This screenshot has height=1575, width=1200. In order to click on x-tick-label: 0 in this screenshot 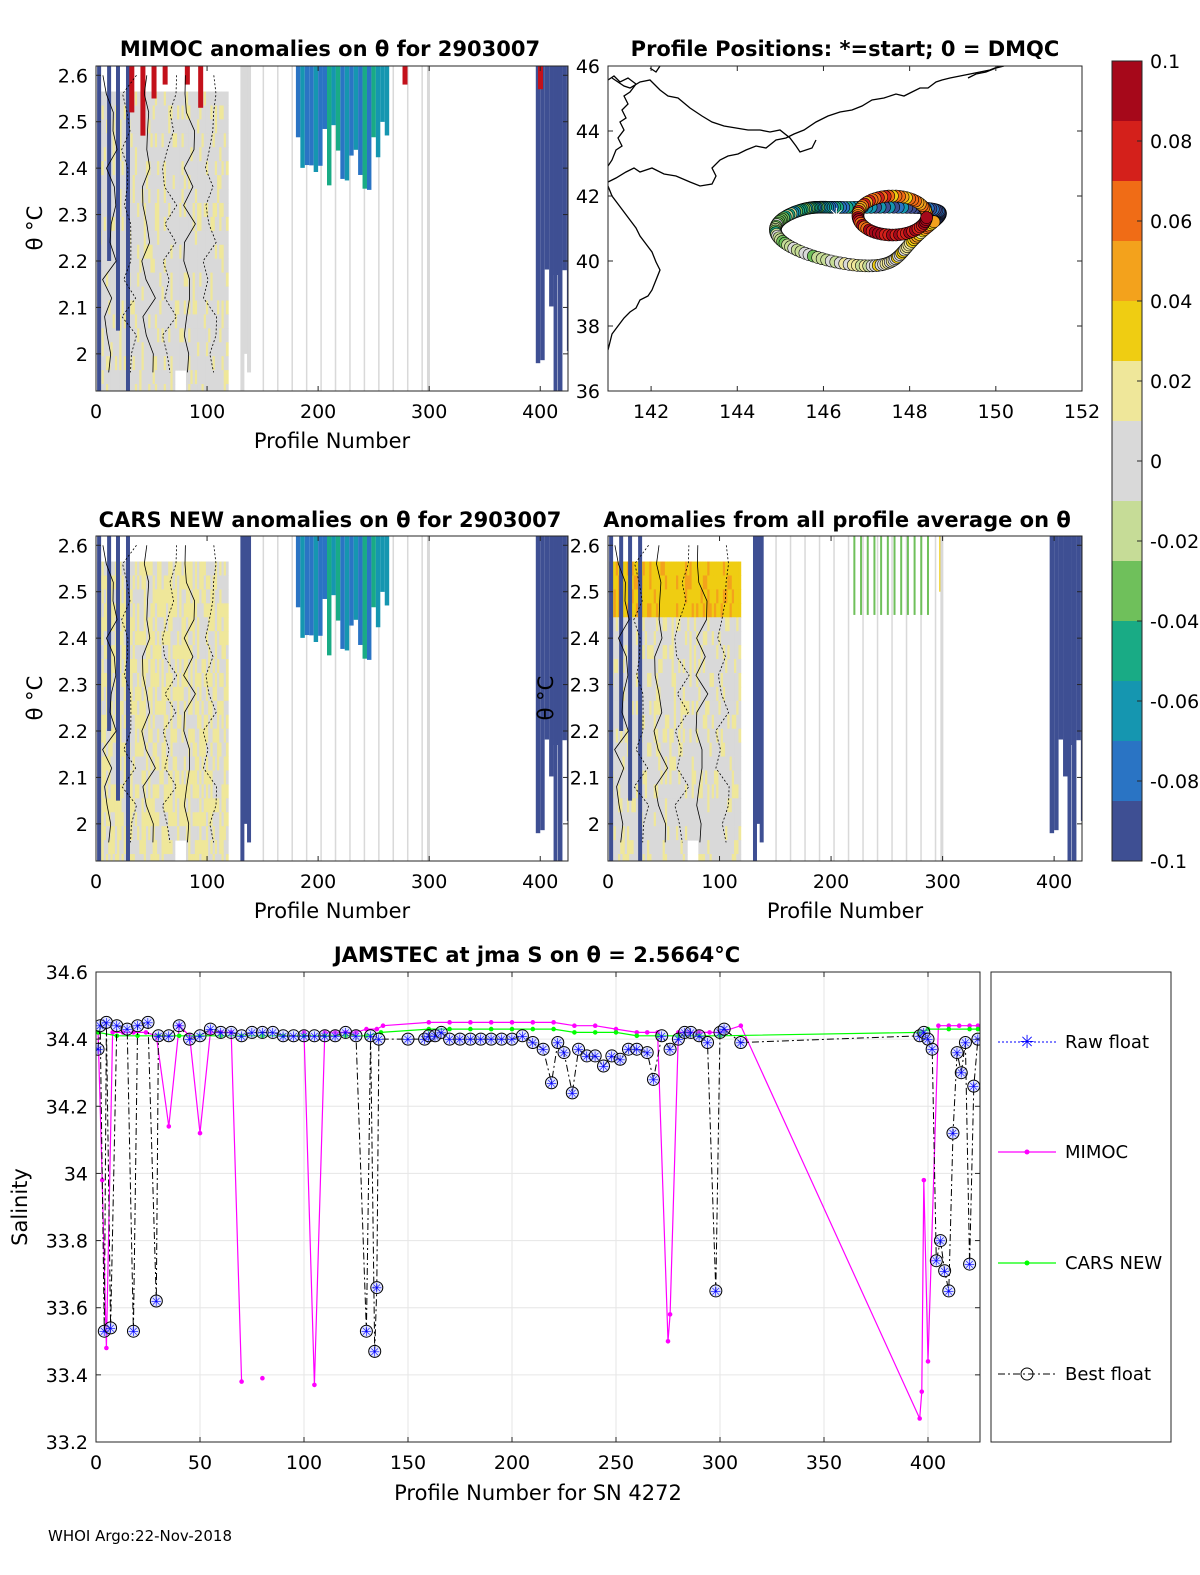, I will do `click(96, 1463)`.